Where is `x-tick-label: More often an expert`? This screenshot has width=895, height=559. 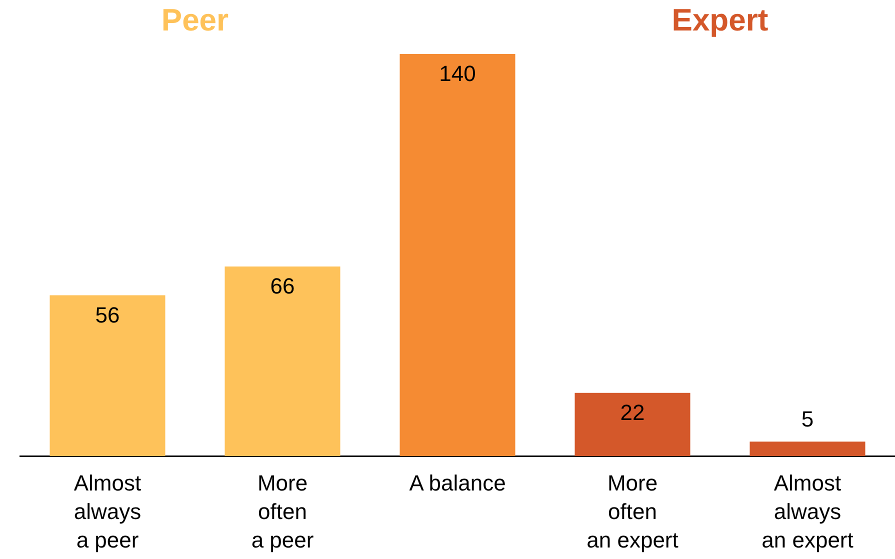 x-tick-label: More often an expert is located at coordinates (632, 511).